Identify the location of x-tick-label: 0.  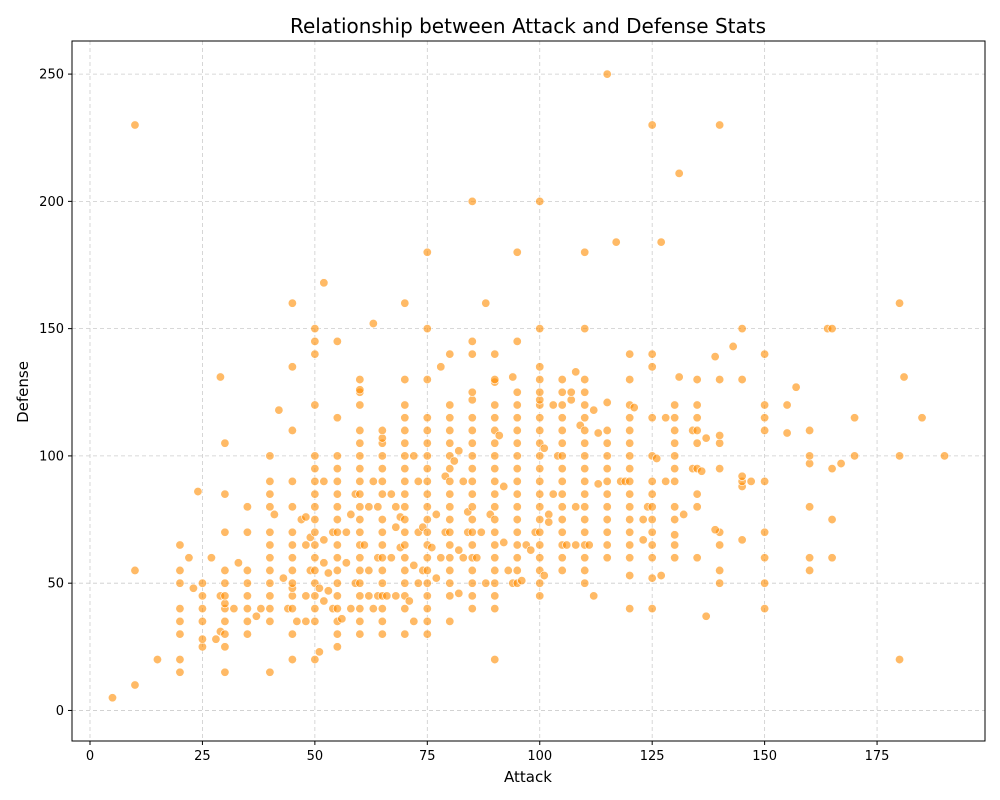
(90, 756).